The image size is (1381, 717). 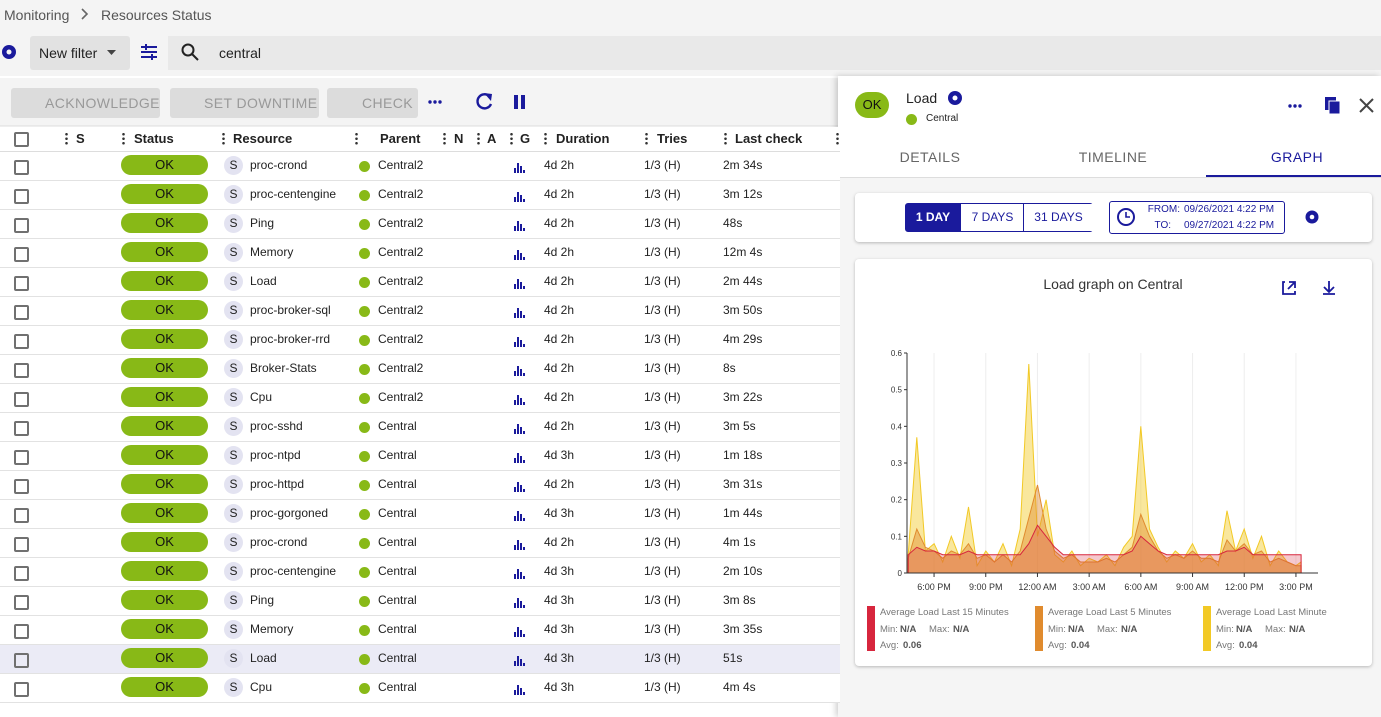 I want to click on tries: 1/3 (H), so click(x=662, y=658).